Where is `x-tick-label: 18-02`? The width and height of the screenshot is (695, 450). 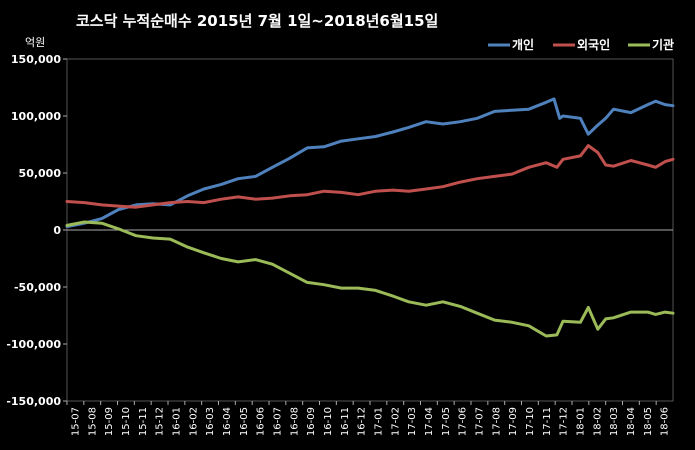
x-tick-label: 18-02 is located at coordinates (597, 421).